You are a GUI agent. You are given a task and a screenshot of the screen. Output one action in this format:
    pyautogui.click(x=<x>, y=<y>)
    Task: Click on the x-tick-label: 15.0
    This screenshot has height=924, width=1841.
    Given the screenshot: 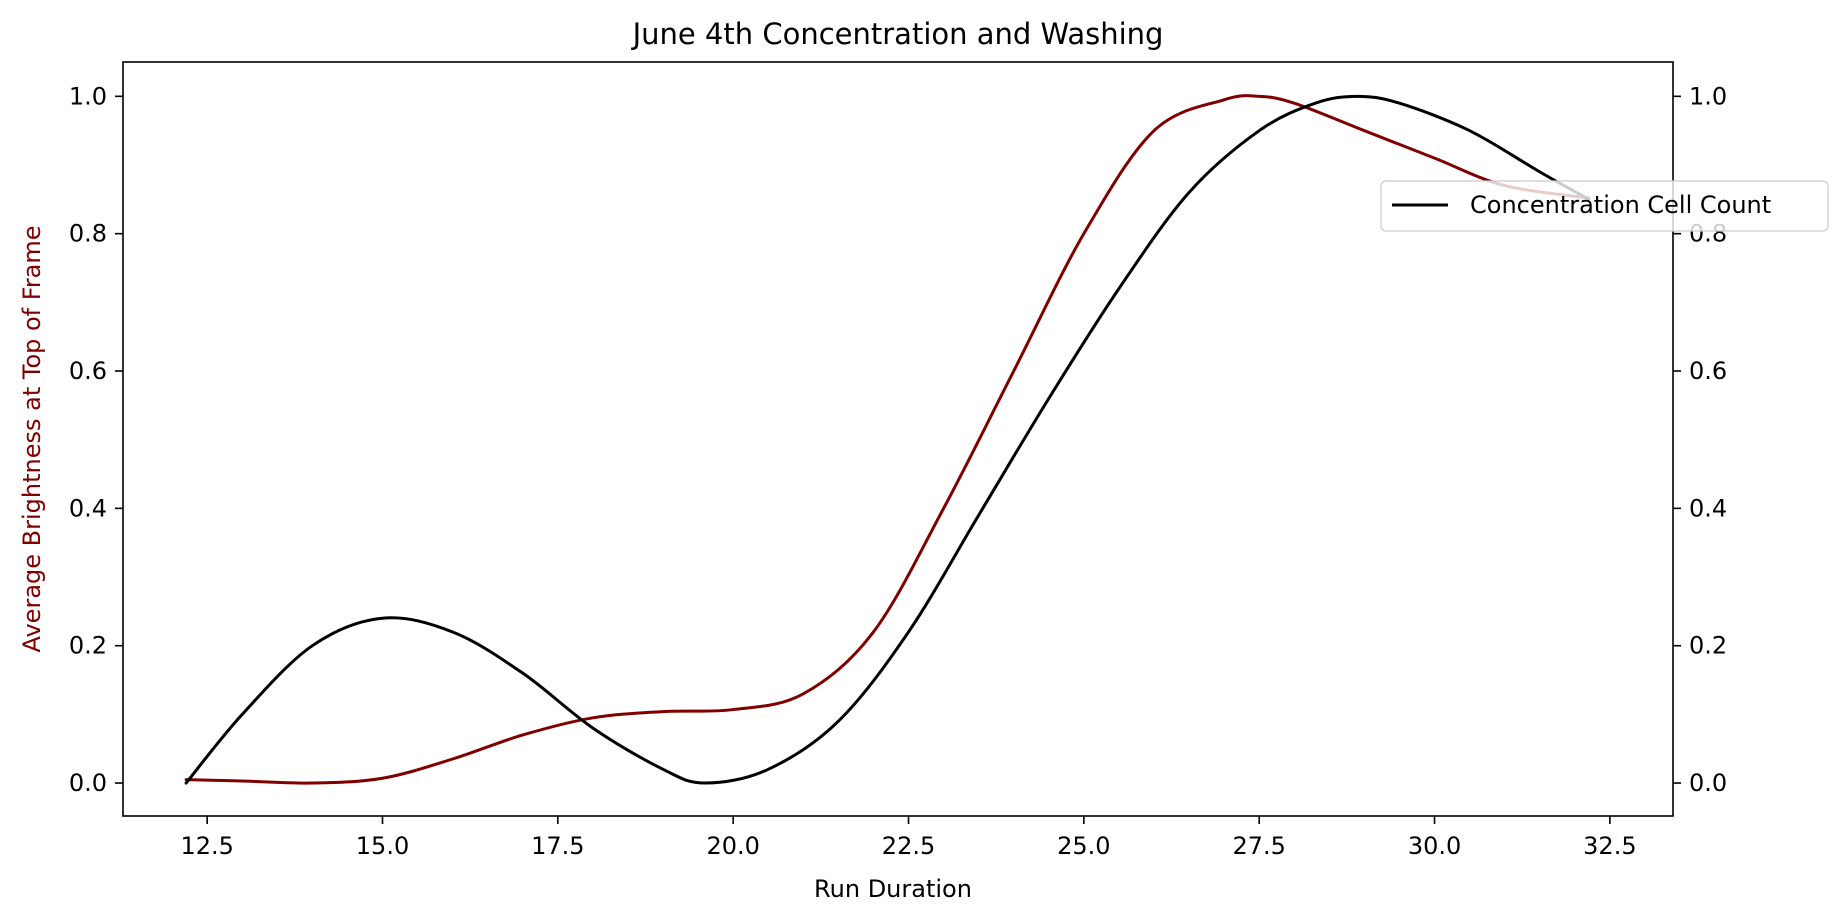 What is the action you would take?
    pyautogui.click(x=382, y=846)
    